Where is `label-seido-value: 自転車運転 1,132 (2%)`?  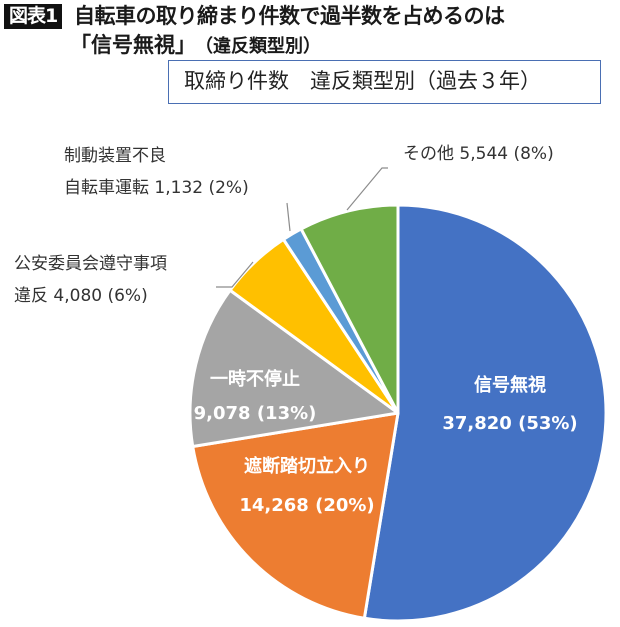 label-seido-value: 自転車運転 1,132 (2%) is located at coordinates (156, 188).